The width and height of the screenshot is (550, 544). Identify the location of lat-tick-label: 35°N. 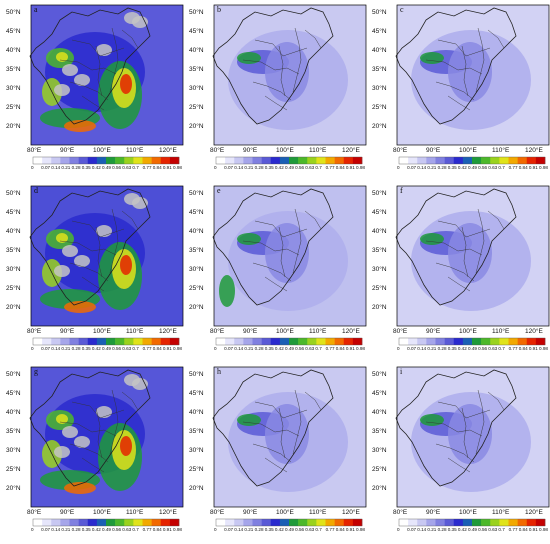
(196, 431).